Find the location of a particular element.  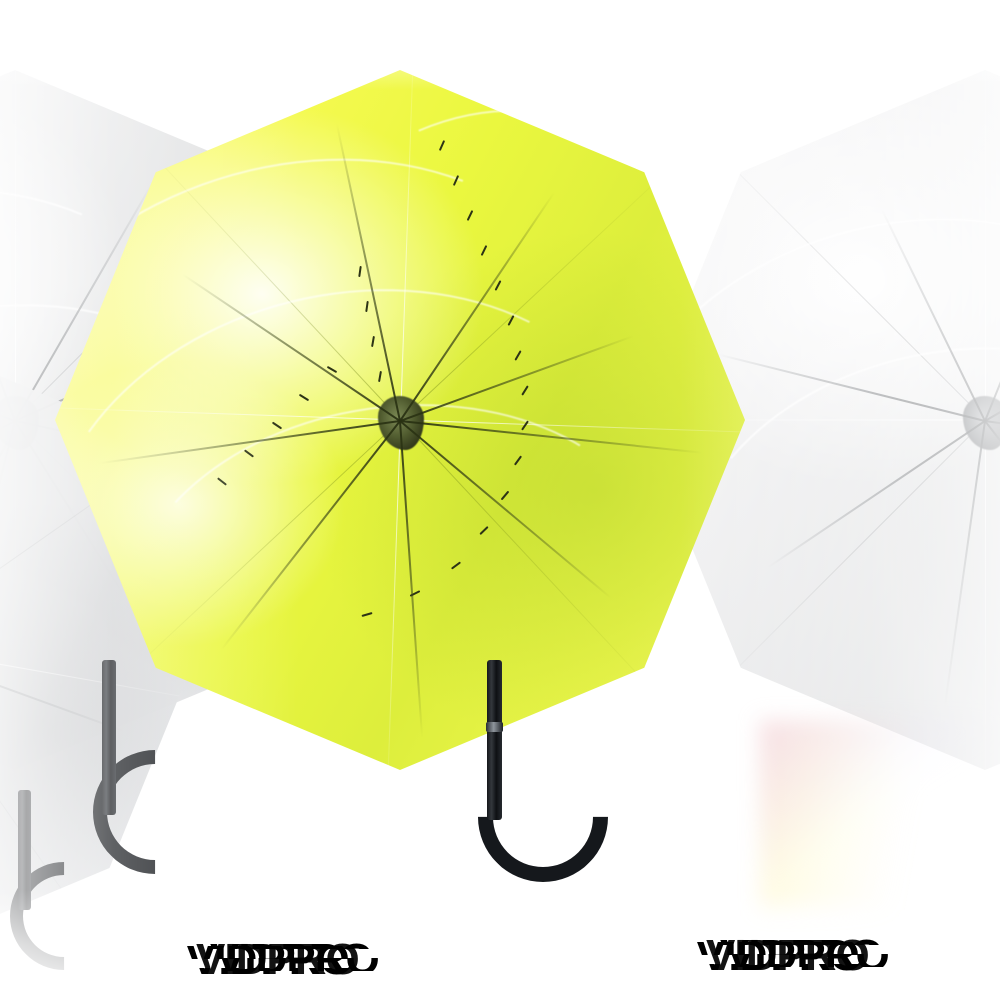

umbrella-shaft-lower-left is located at coordinates (24, 850).